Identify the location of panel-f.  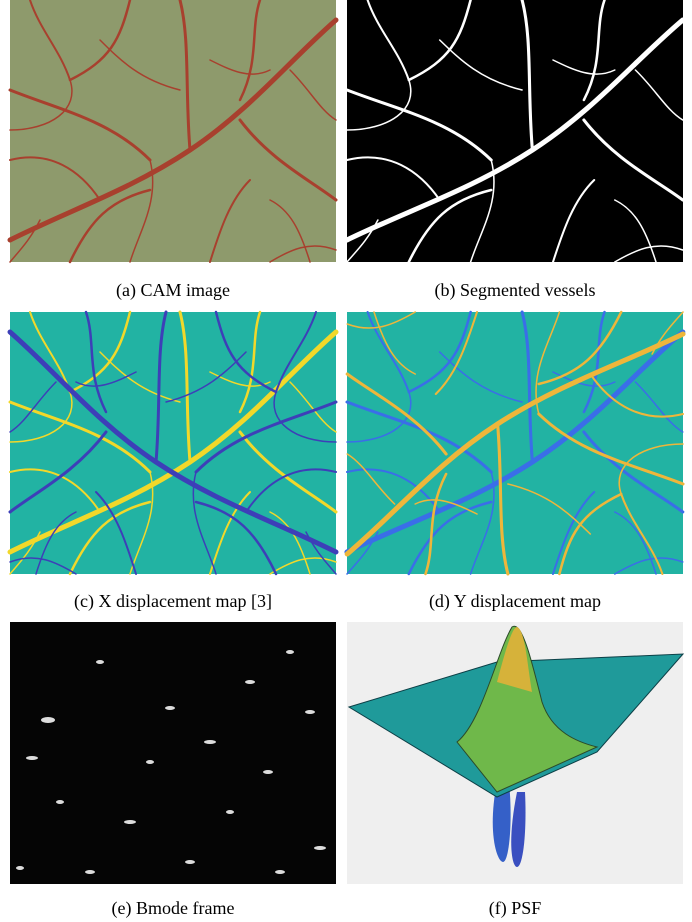
(516, 753).